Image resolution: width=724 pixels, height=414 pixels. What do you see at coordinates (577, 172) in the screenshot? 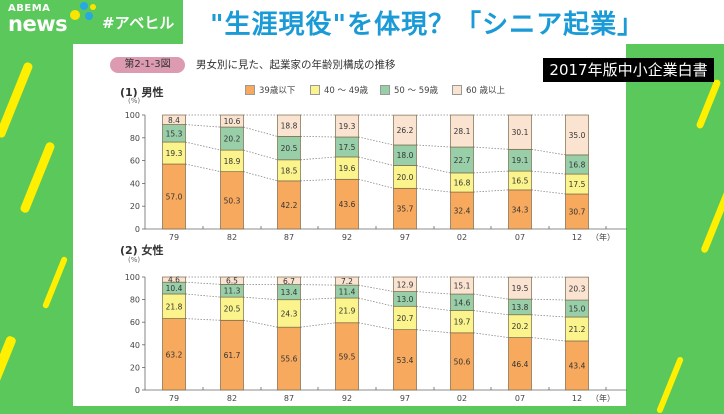
I see `bar-12: 30.717.516.835.0` at bounding box center [577, 172].